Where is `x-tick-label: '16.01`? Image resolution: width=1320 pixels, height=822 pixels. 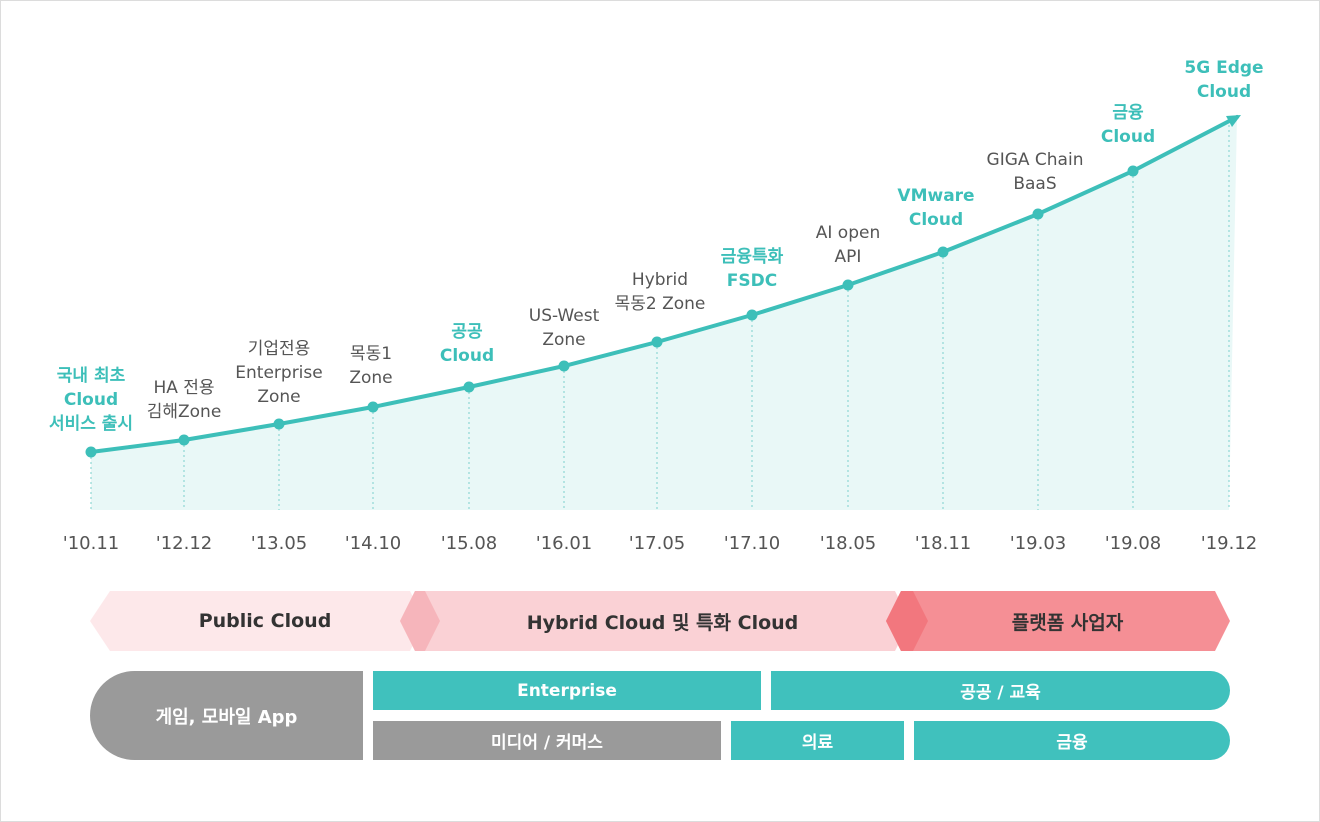
x-tick-label: '16.01 is located at coordinates (564, 543).